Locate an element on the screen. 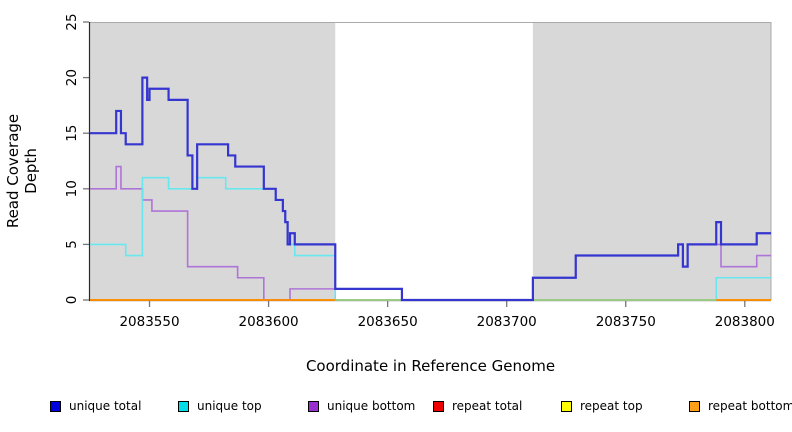 The height and width of the screenshot is (432, 792). x-tick-label: 2083550 is located at coordinates (149, 322).